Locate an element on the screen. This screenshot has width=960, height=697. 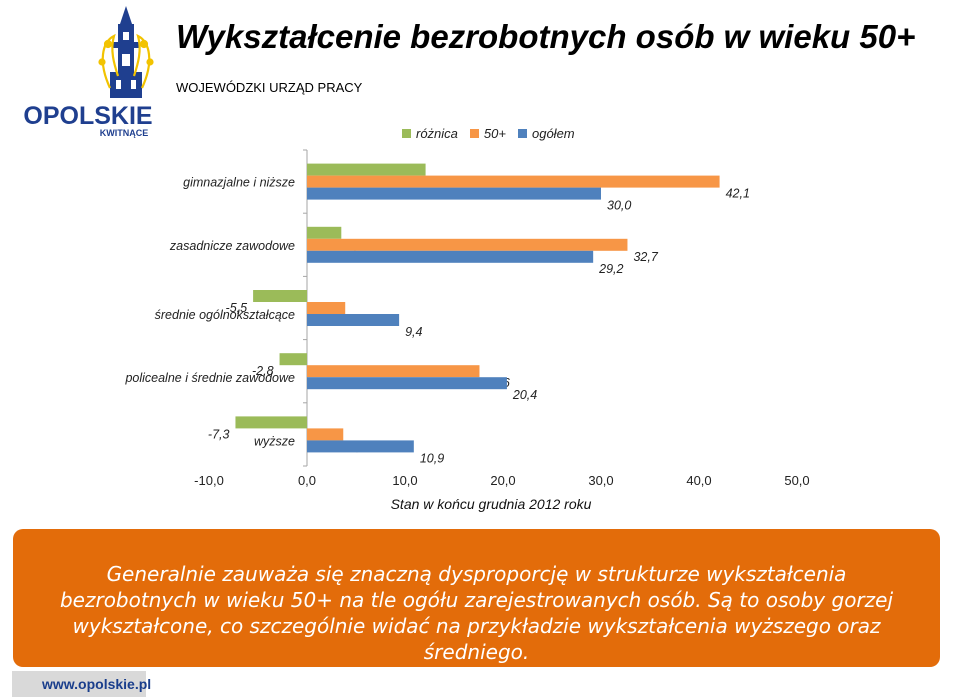
x-tick-label: 0,0 is located at coordinates (307, 480).